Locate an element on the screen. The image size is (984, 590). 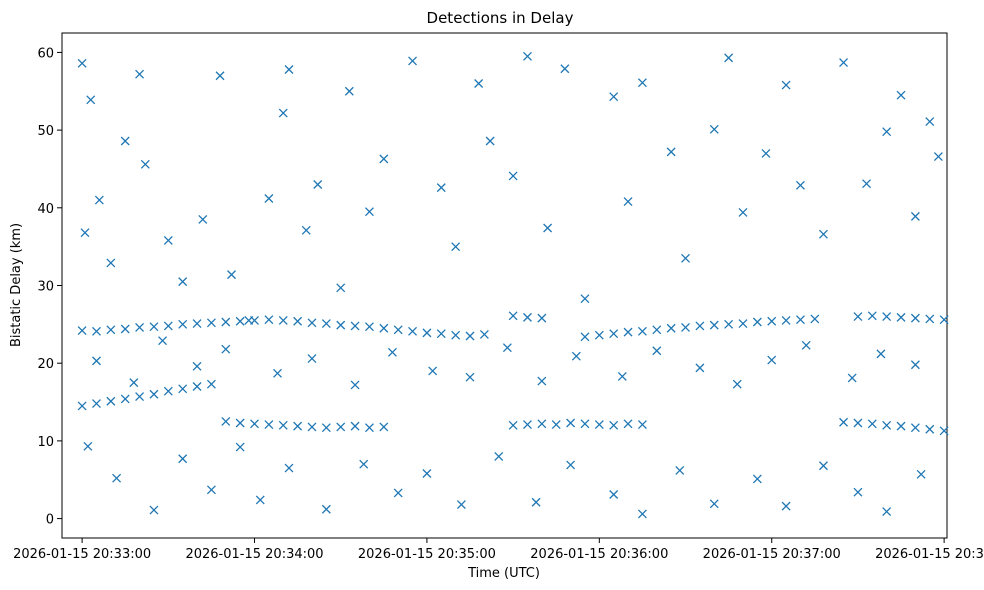
chart-title: Detections in Delay is located at coordinates (500, 18).